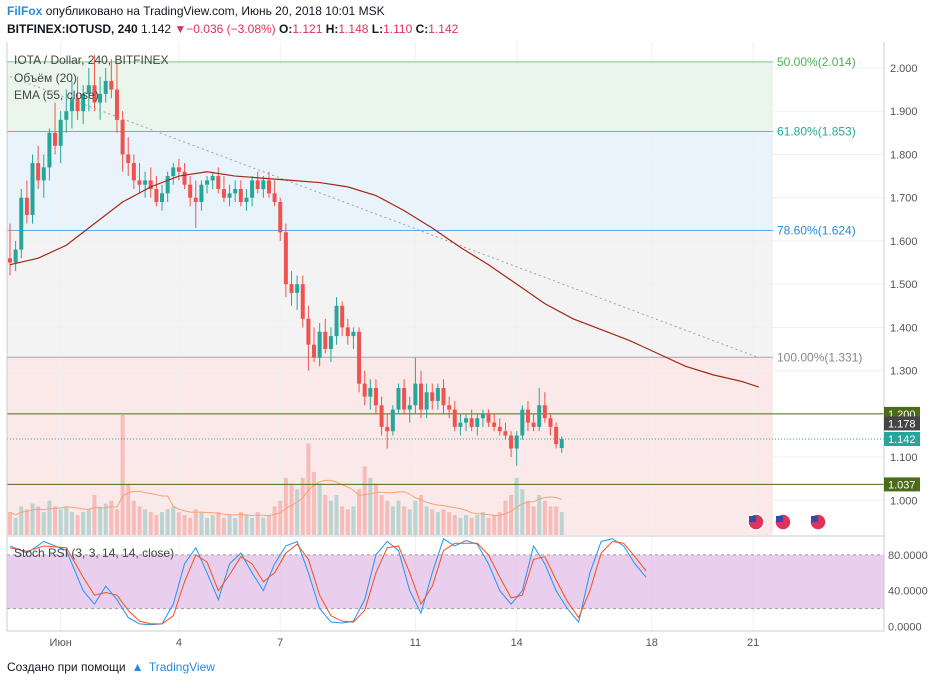 This screenshot has width=941, height=688. Describe the element at coordinates (377, 29) in the screenshot. I see `low-label: L:` at that location.